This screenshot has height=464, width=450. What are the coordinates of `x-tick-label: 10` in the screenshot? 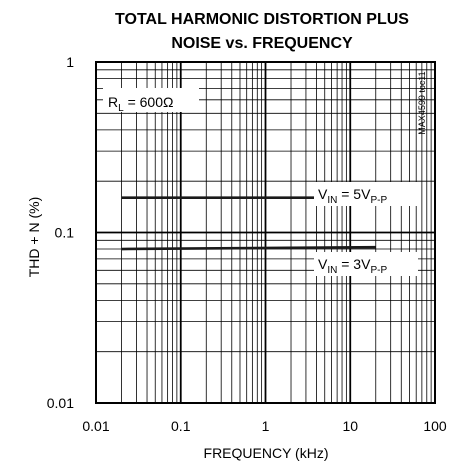 It's located at (350, 426).